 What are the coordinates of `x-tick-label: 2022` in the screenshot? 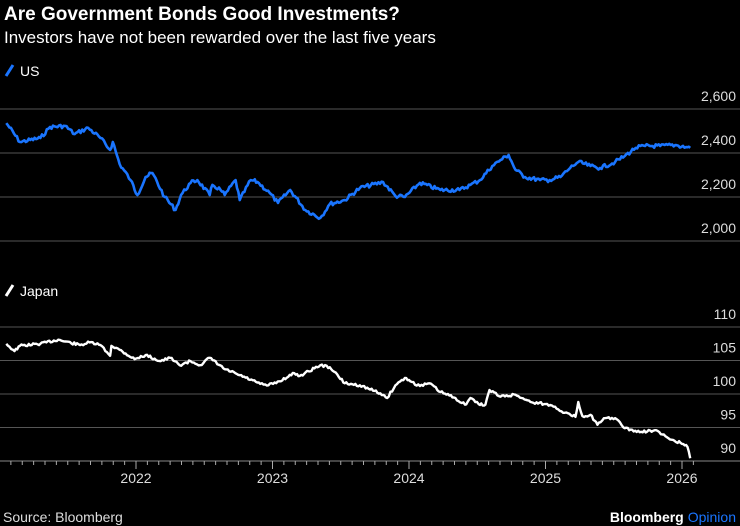 It's located at (135, 478).